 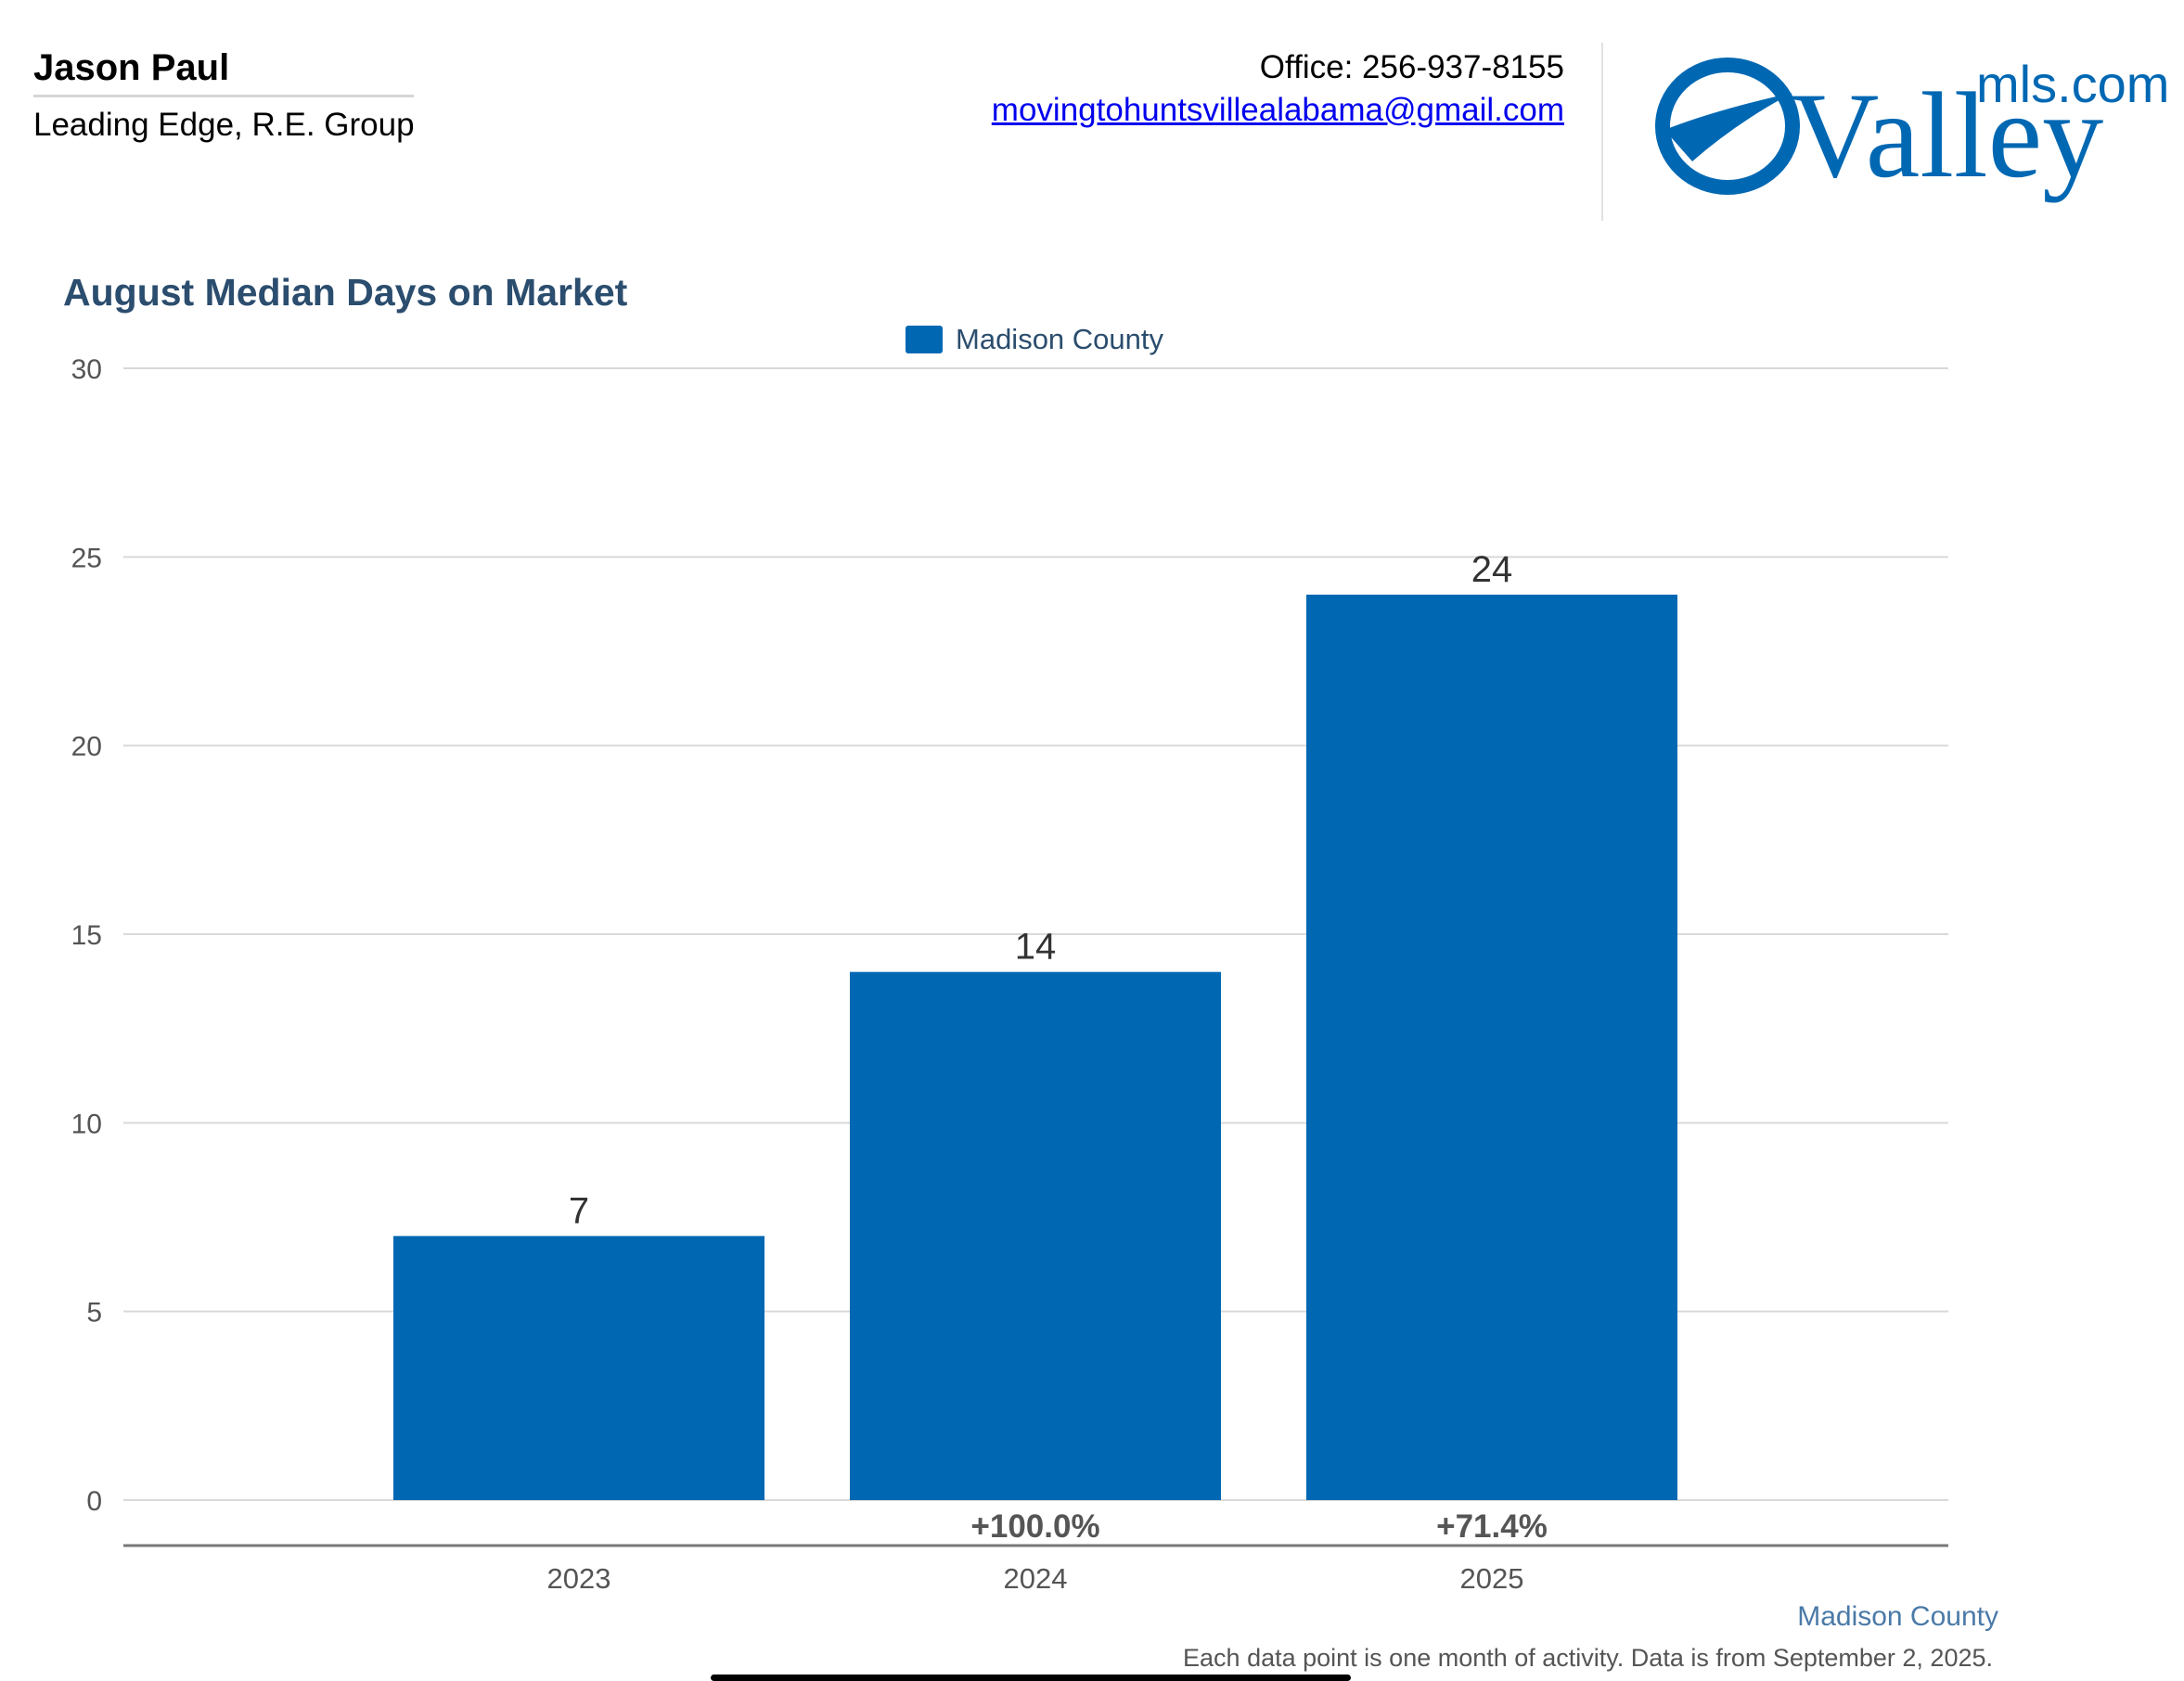 What do you see at coordinates (224, 125) in the screenshot?
I see `agent-company: Leading Edge, R.E. Group` at bounding box center [224, 125].